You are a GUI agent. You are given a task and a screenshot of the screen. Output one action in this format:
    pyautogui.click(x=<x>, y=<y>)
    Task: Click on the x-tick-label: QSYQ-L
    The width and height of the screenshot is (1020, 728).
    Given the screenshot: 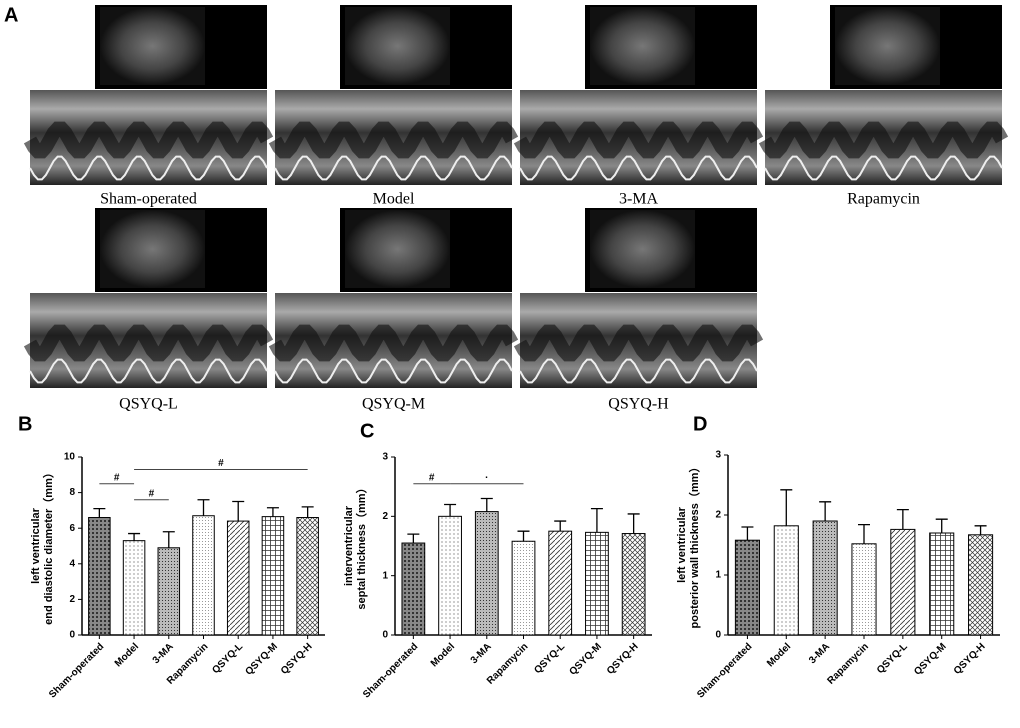 What is the action you would take?
    pyautogui.click(x=892, y=658)
    